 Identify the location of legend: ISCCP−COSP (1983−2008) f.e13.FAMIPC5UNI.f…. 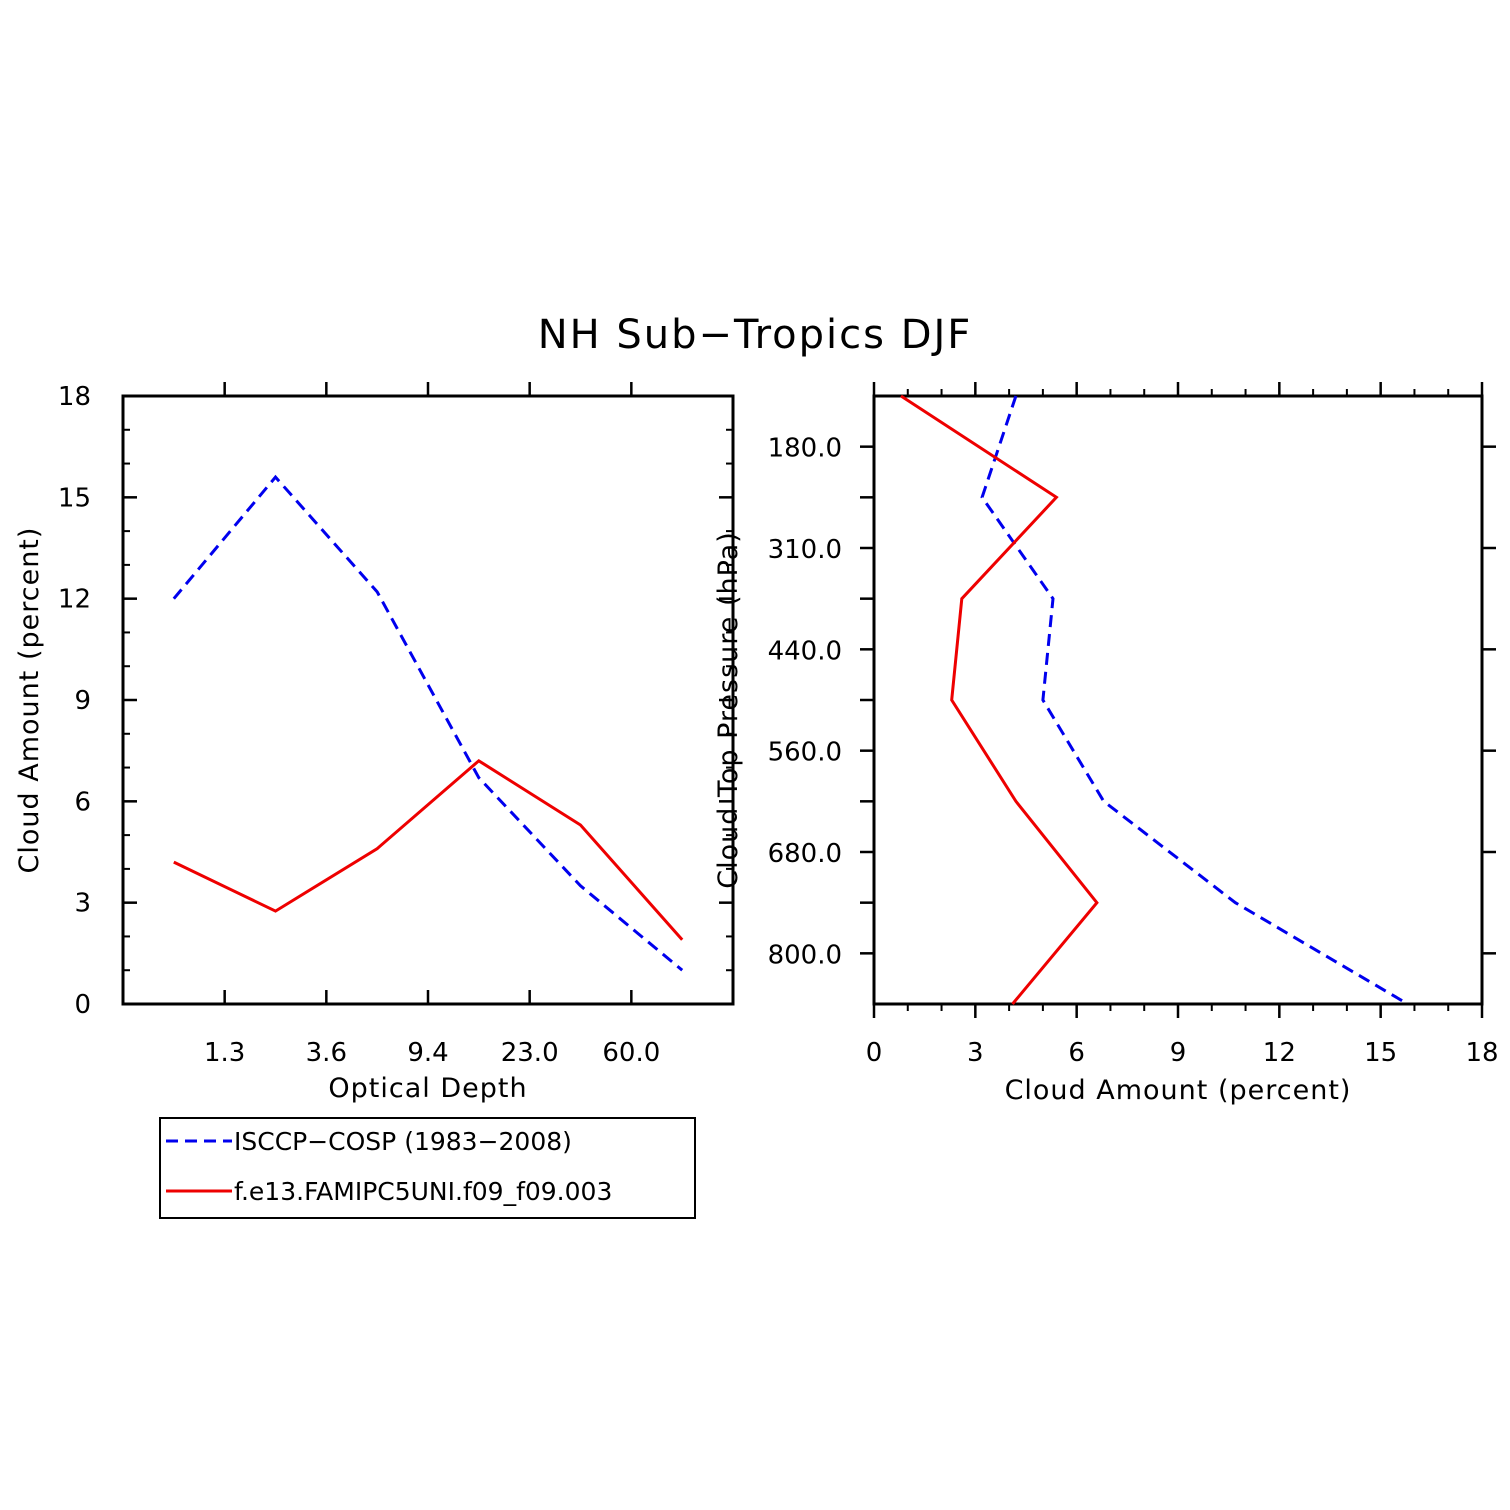
(427, 1168).